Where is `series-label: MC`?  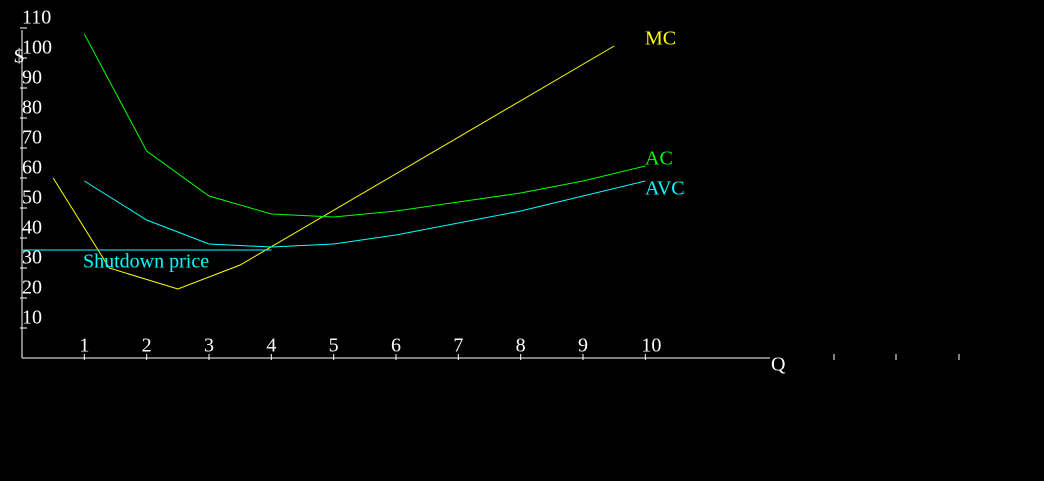 series-label: MC is located at coordinates (660, 39).